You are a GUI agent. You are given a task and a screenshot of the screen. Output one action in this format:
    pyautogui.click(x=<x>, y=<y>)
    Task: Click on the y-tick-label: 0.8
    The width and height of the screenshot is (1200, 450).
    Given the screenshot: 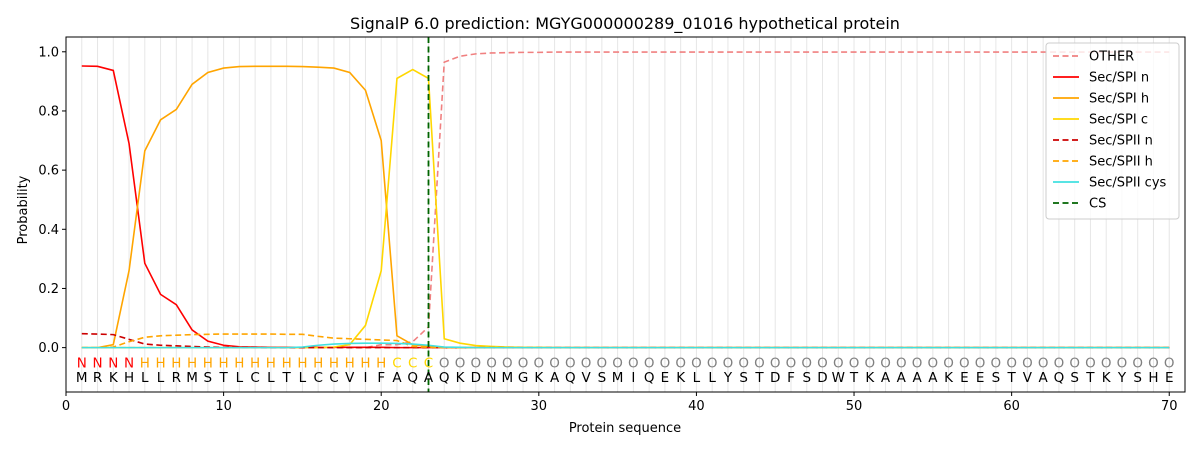 What is the action you would take?
    pyautogui.click(x=48, y=111)
    